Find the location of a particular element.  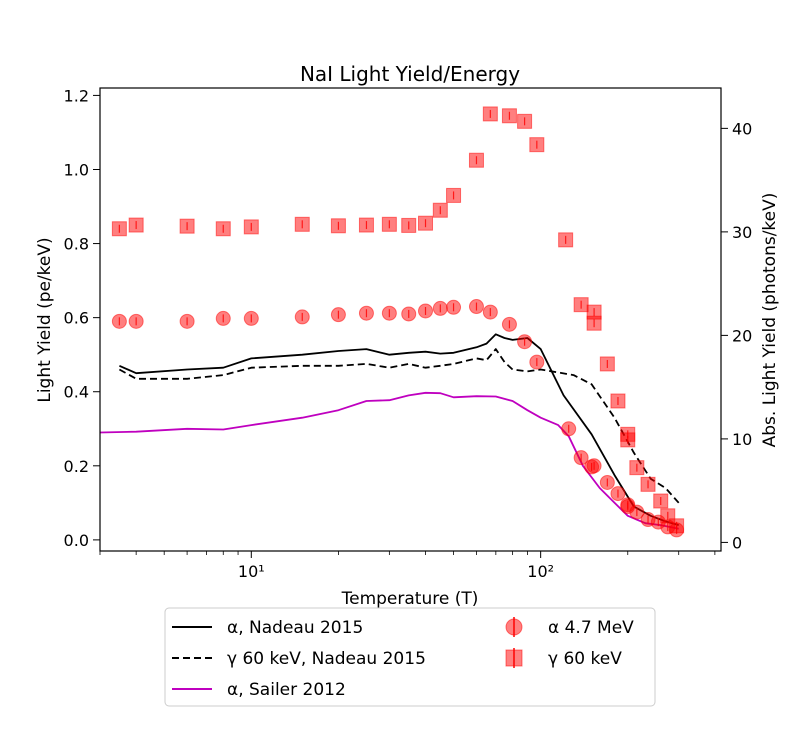

y2-tick-label: 20 is located at coordinates (742, 335).